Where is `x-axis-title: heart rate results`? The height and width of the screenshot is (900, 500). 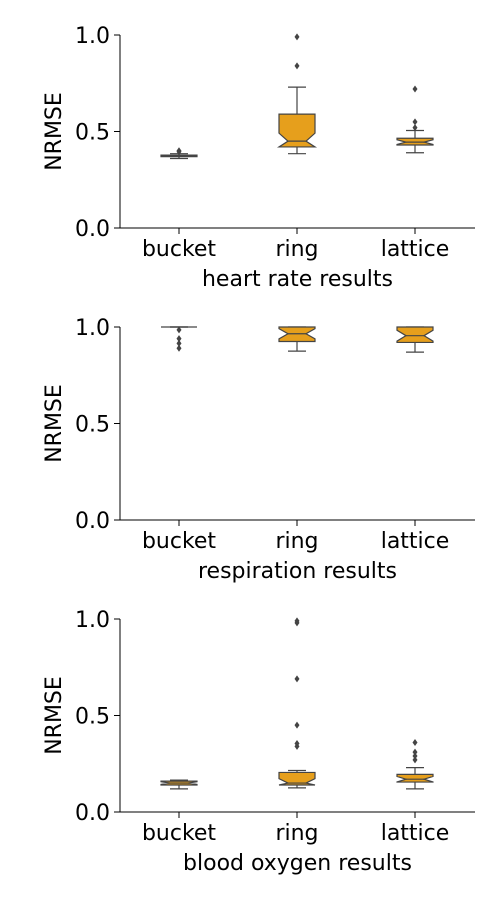 x-axis-title: heart rate results is located at coordinates (297, 279).